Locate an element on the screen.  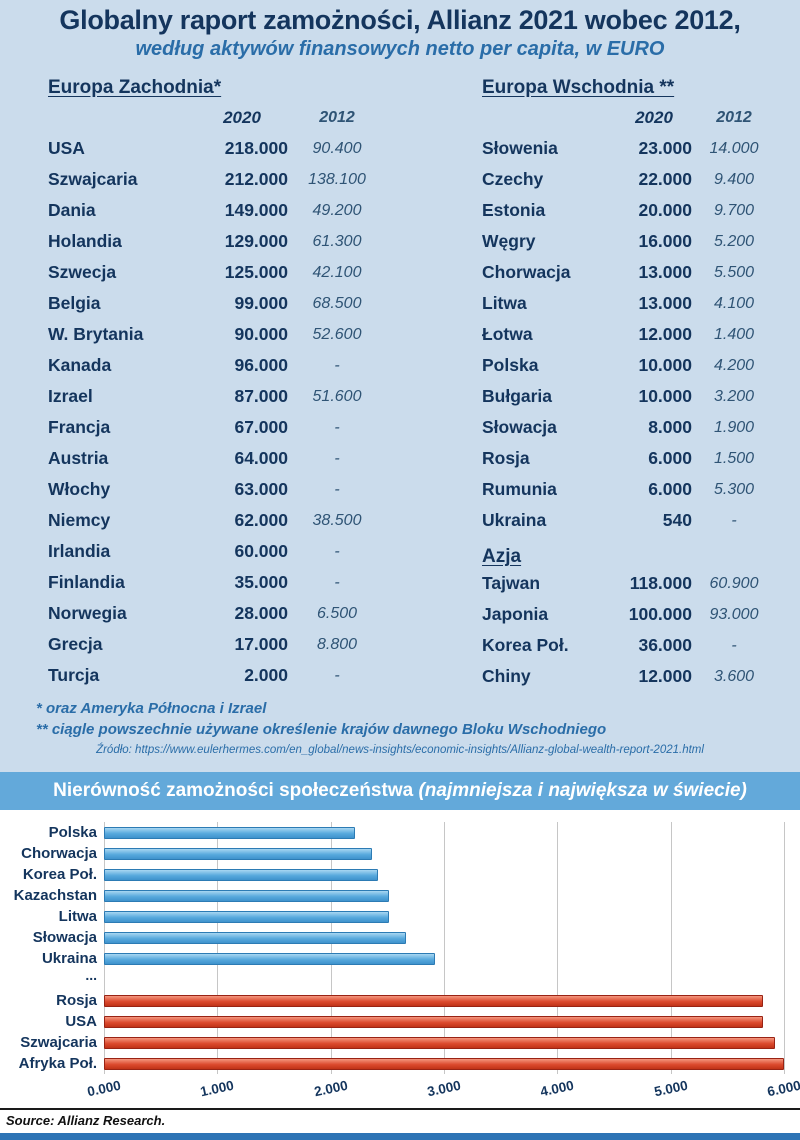
x-tick-label: 4.000 is located at coordinates (557, 1088).